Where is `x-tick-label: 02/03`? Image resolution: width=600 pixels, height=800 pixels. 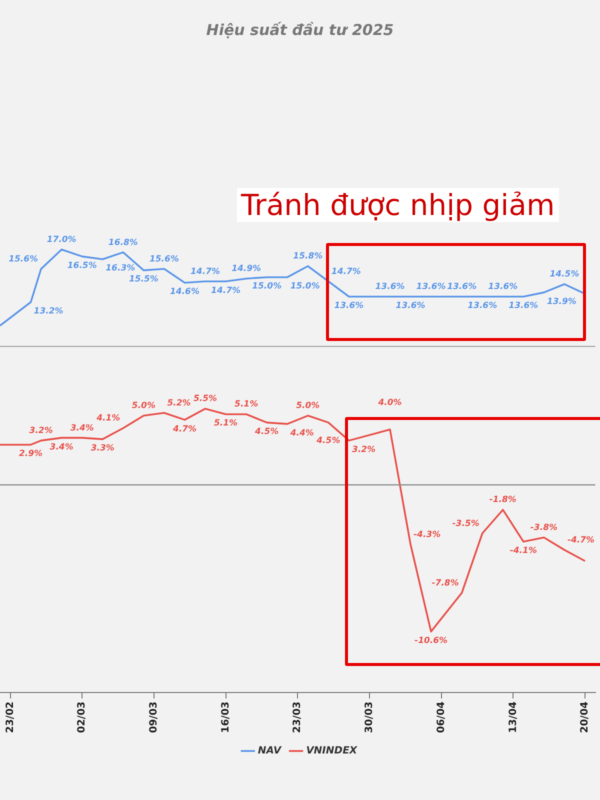
x-tick-label: 02/03 is located at coordinates (82, 717).